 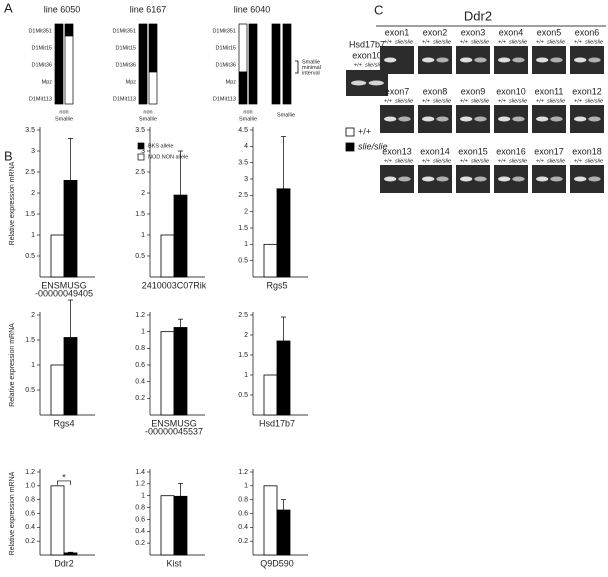 I want to click on exon-label: exon11, so click(x=549, y=91).